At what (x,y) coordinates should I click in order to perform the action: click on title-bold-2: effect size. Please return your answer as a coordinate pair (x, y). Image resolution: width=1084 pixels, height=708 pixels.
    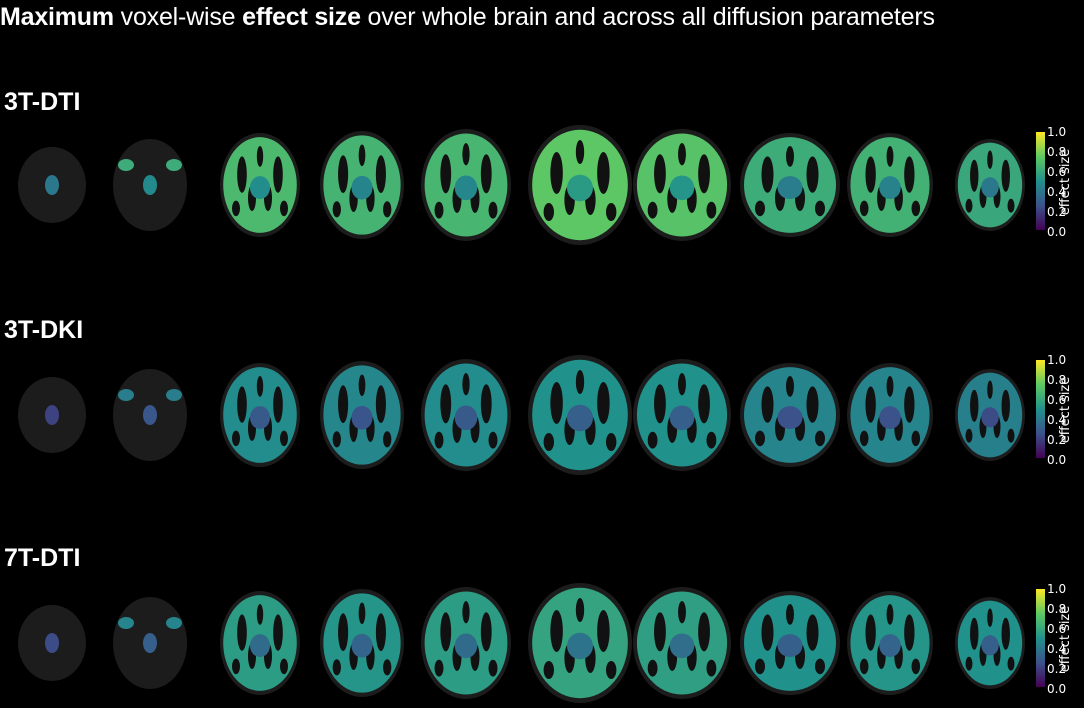
    Looking at the image, I should click on (301, 17).